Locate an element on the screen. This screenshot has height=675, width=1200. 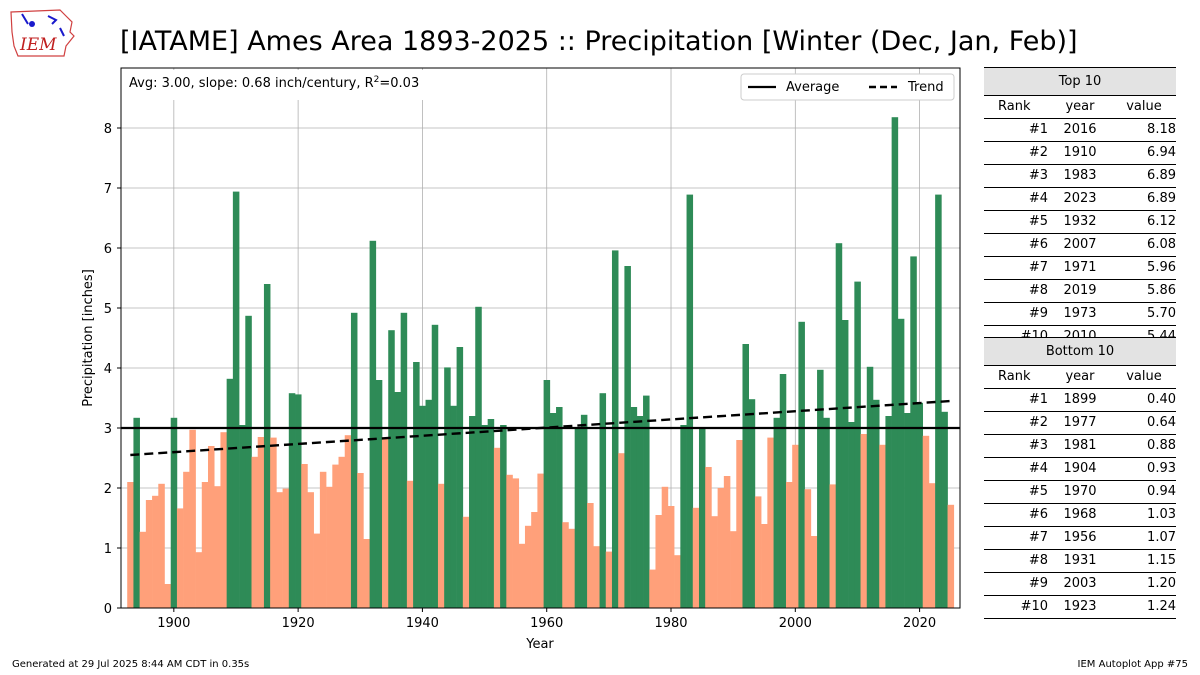
bar-1966 is located at coordinates (584, 511).